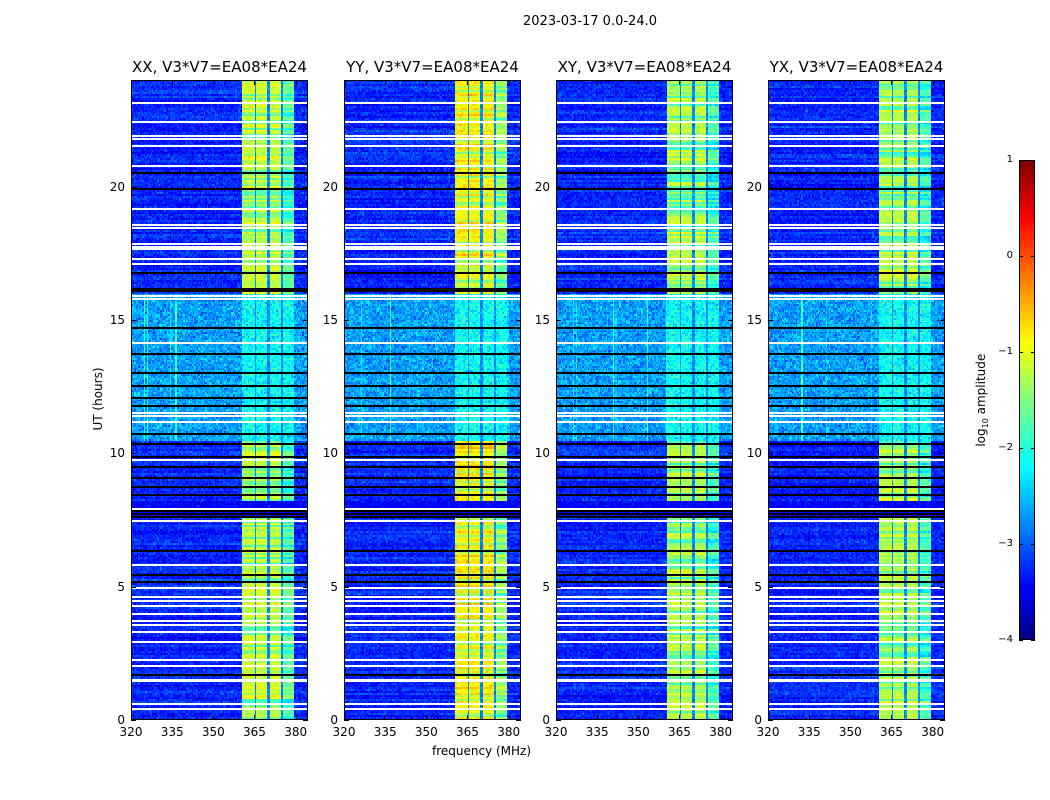 The image size is (1050, 800). Describe the element at coordinates (1005, 543) in the screenshot. I see `colorbar-tick-label: −3` at that location.